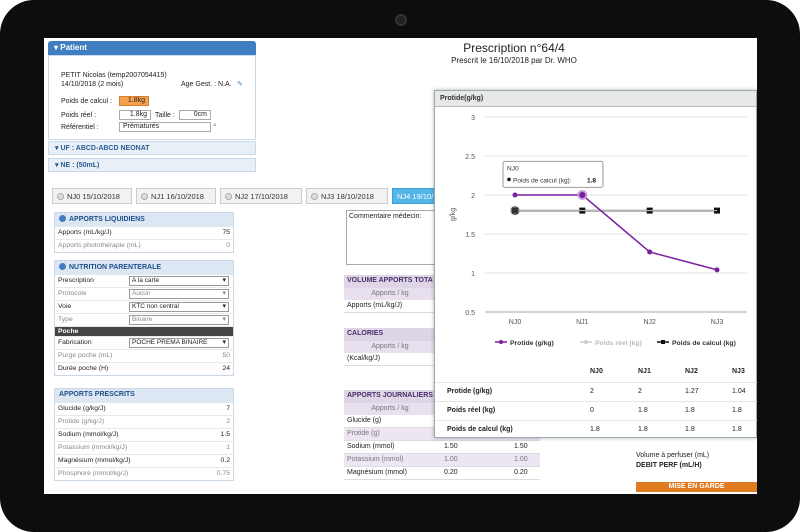 The height and width of the screenshot is (532, 800). What do you see at coordinates (94, 460) in the screenshot?
I see `row-label: Magnésium (mmol/kg/J)` at bounding box center [94, 460].